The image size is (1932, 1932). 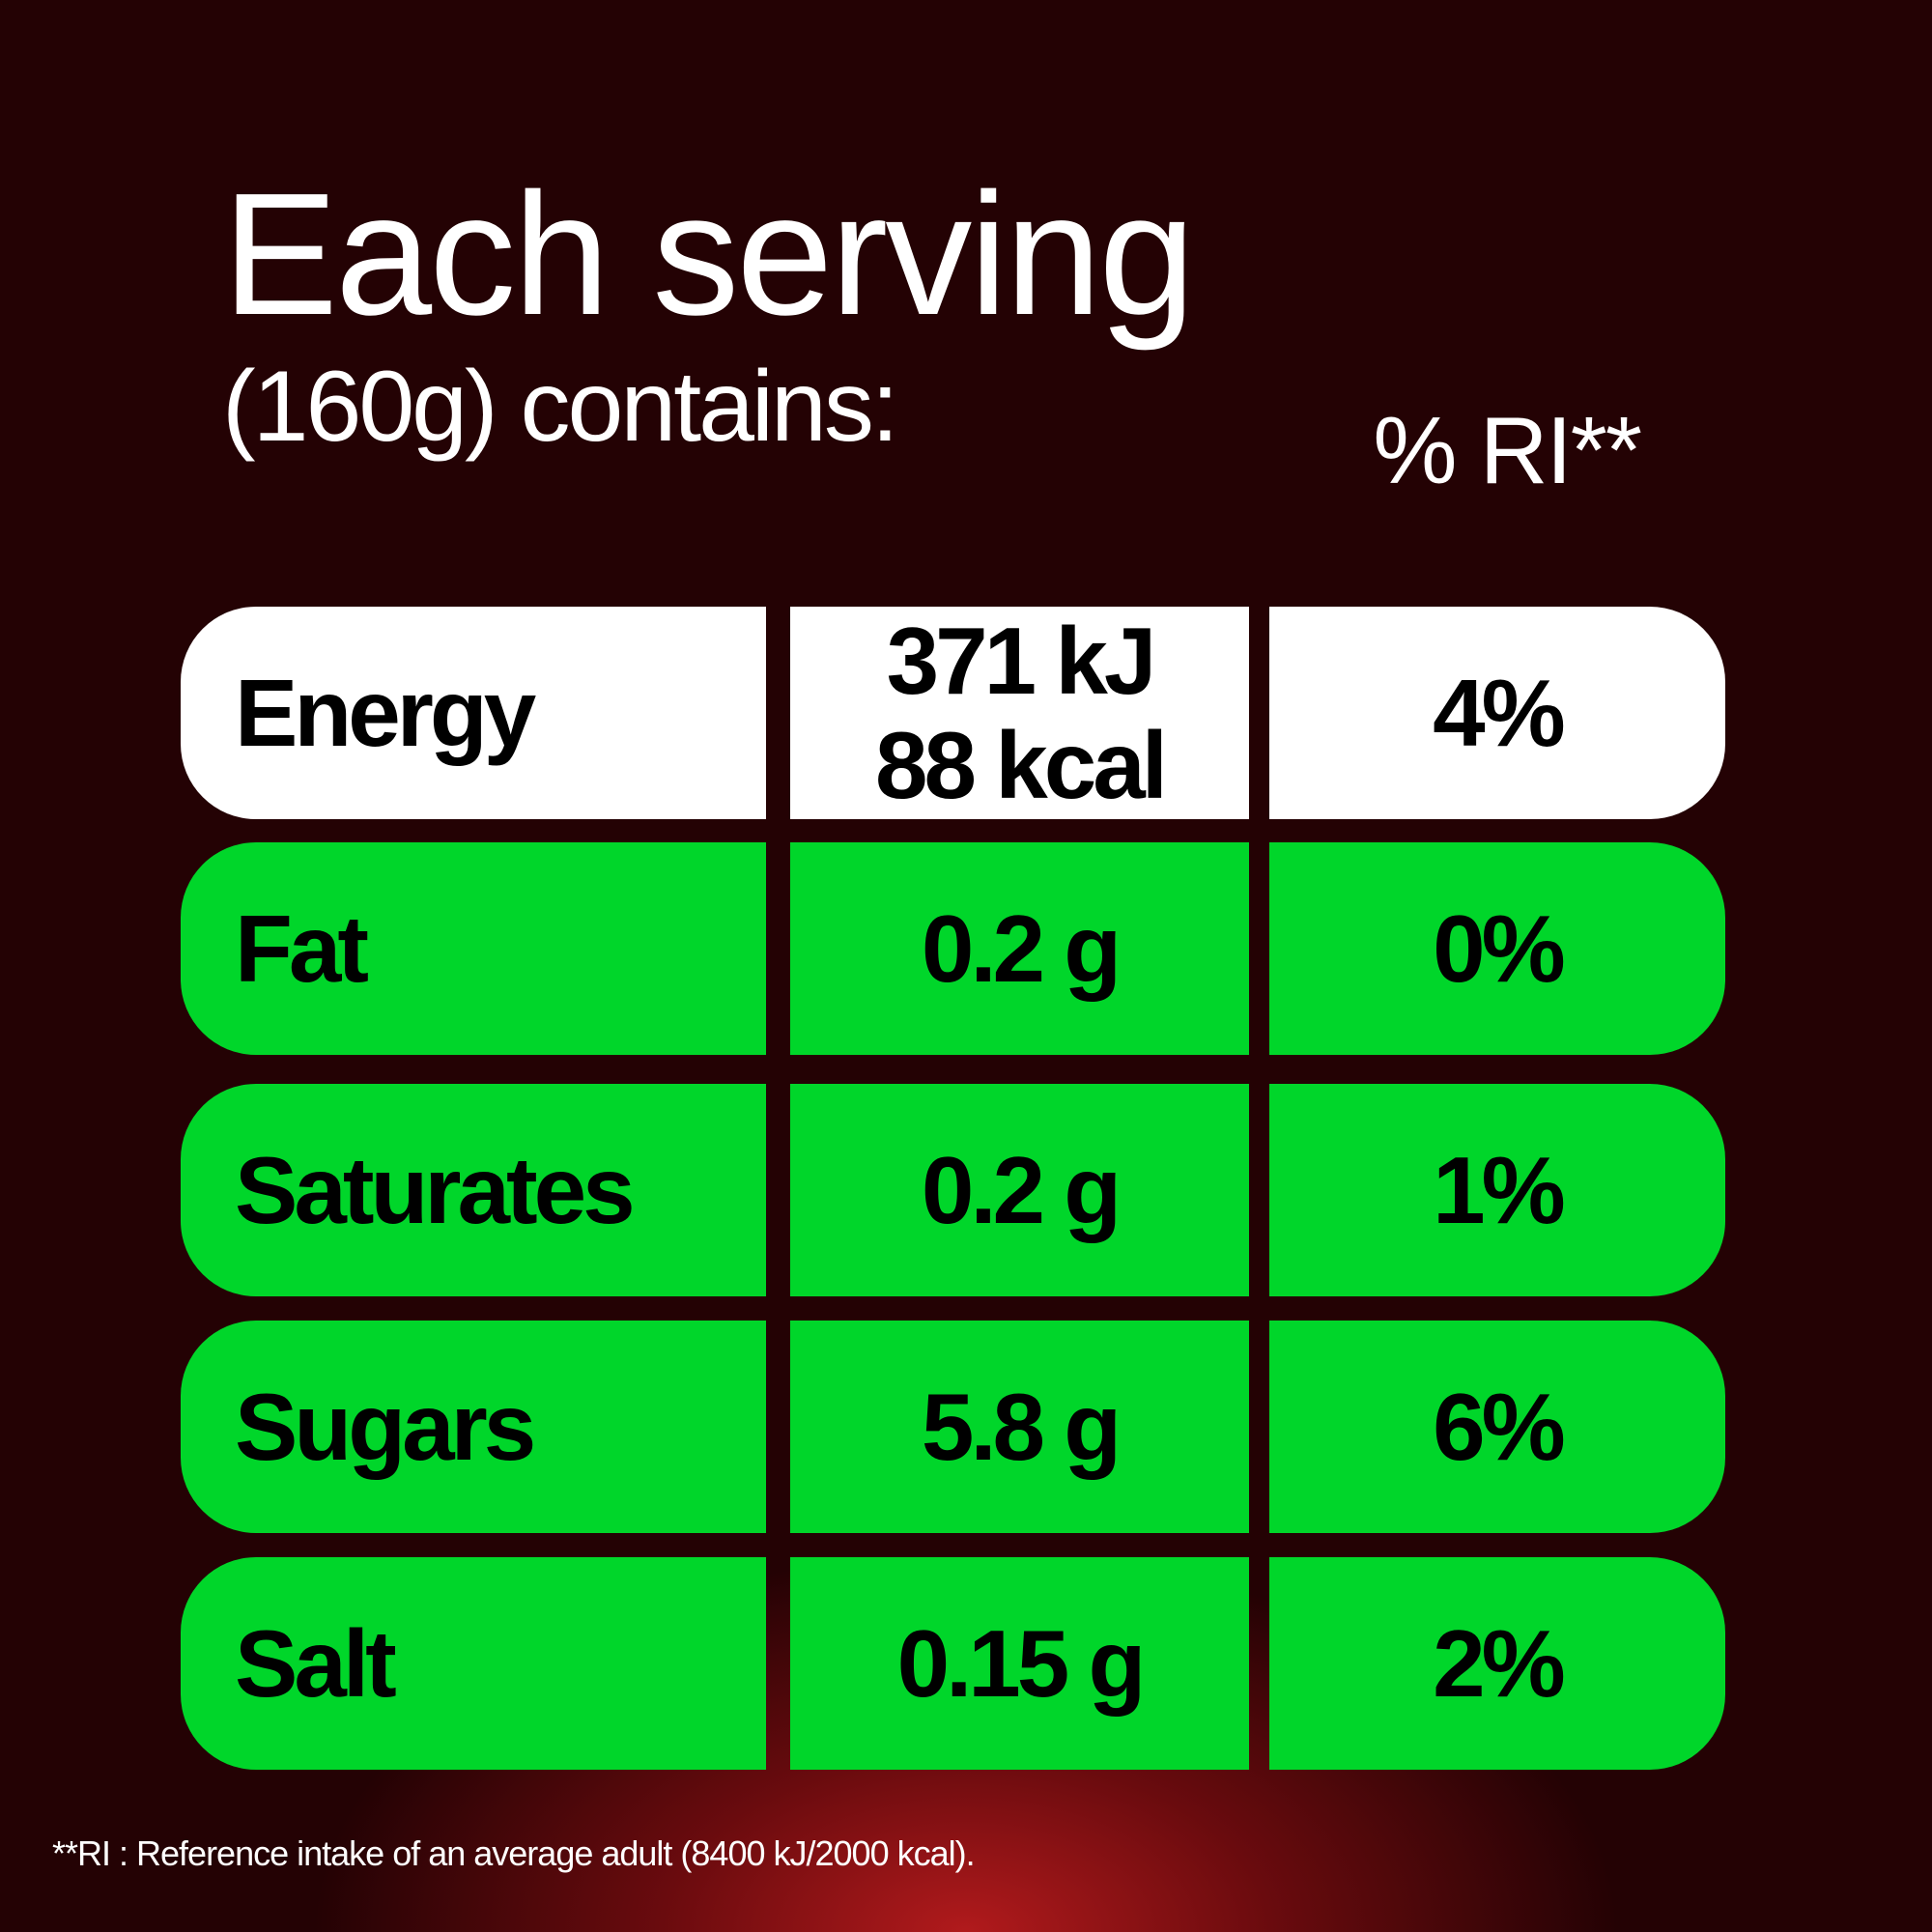 I want to click on nutrient-cell: Energy, so click(x=473, y=713).